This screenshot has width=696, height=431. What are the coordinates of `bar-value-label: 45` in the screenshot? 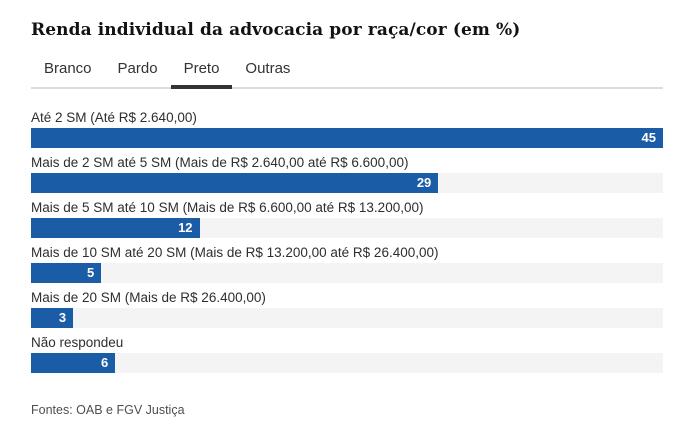 It's located at (648, 137).